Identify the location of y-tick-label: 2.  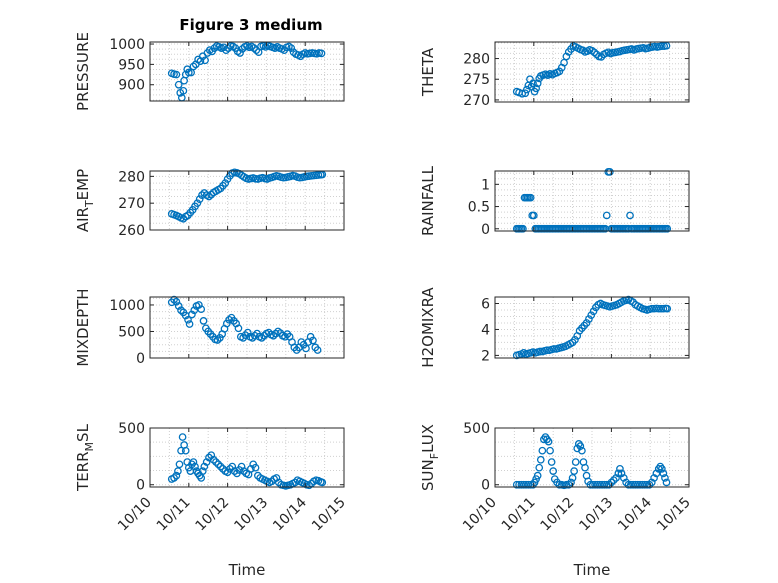
(485, 356).